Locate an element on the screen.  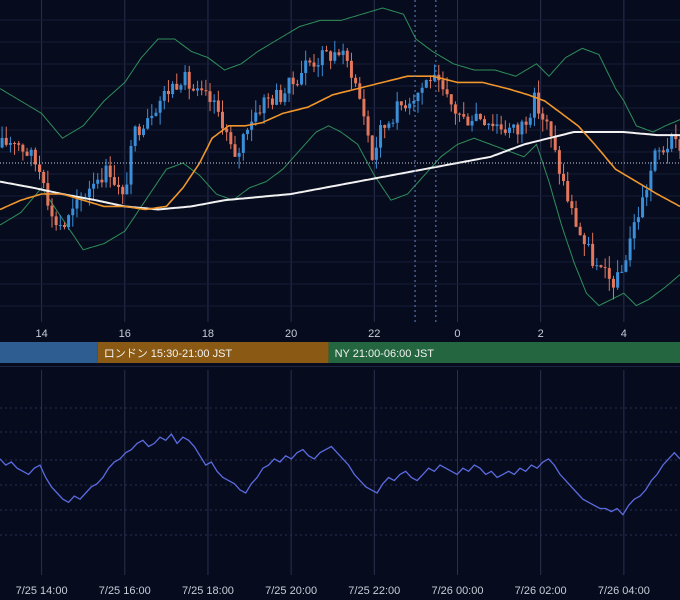
price-x-axis: 14 16 18 20 22 0 2 4 is located at coordinates (340, 332).